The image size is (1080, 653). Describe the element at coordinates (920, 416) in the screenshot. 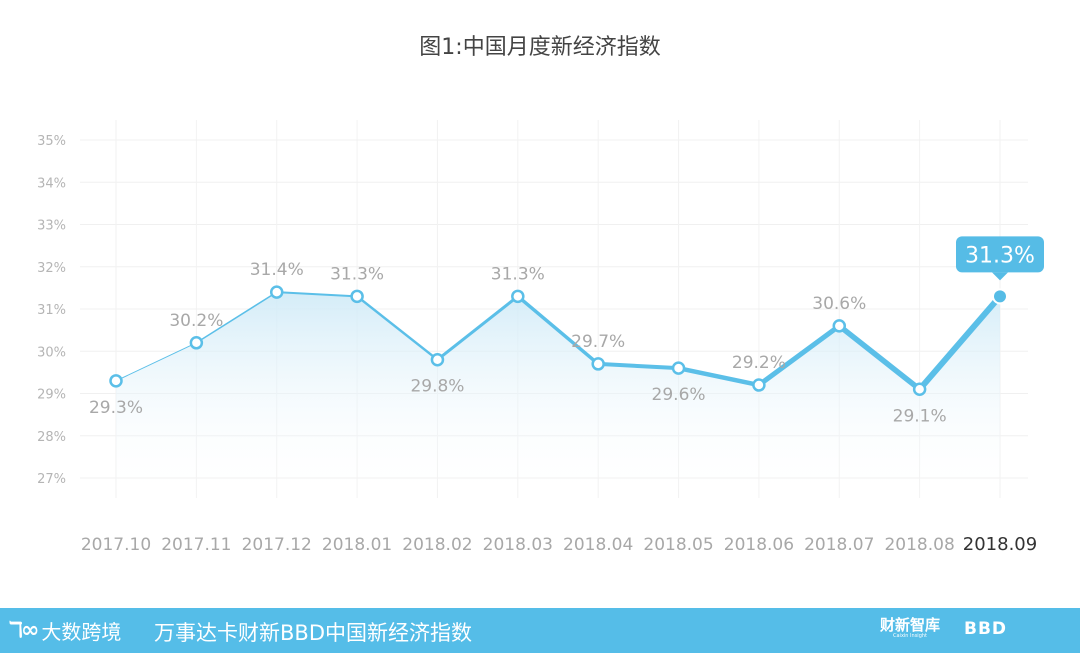

I see `data-label: 29.1%` at that location.